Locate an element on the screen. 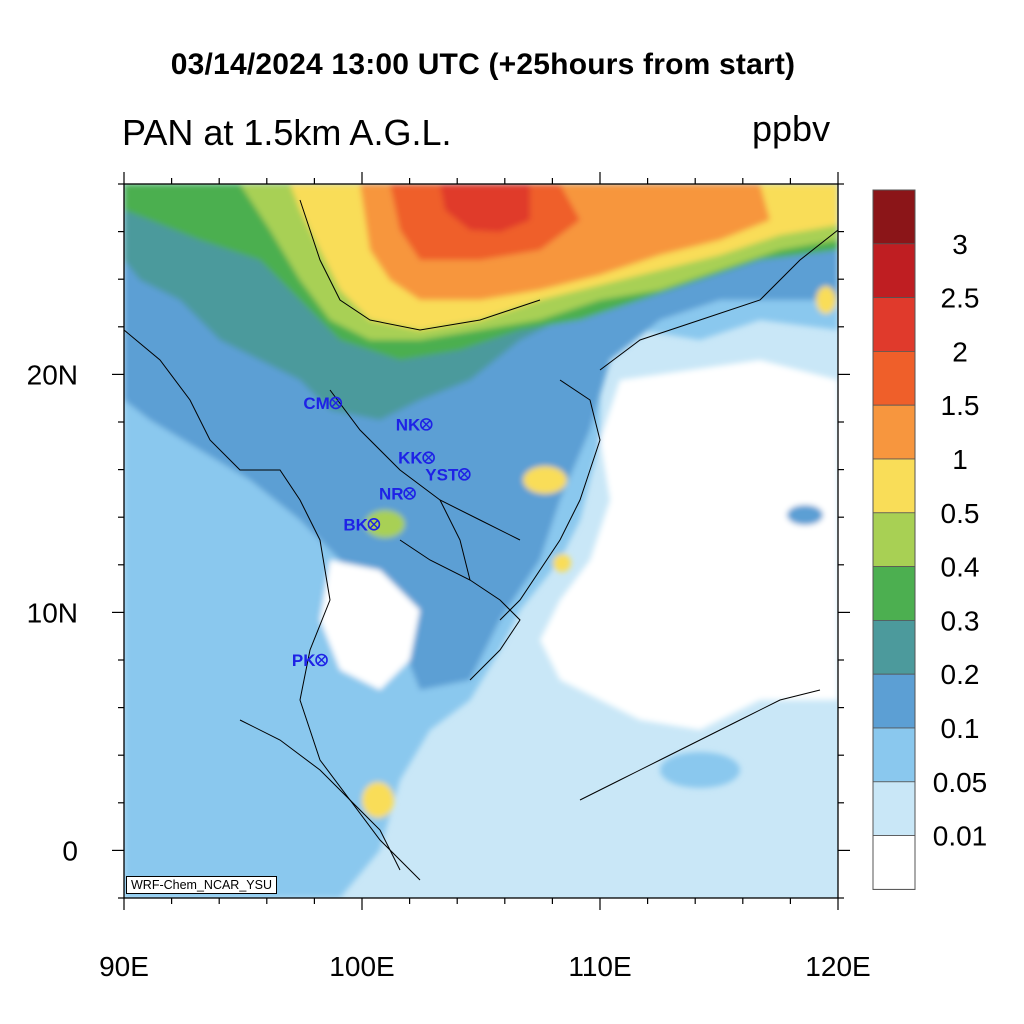 The height and width of the screenshot is (1024, 1024). station-label: CM is located at coordinates (316, 403).